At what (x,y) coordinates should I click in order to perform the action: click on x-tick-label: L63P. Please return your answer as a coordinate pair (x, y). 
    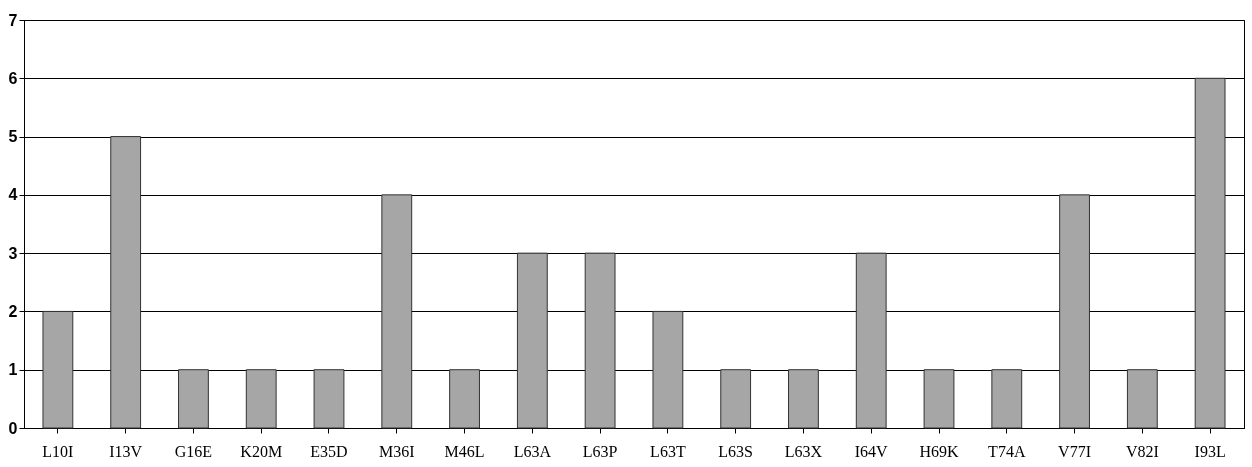
    Looking at the image, I should click on (600, 451).